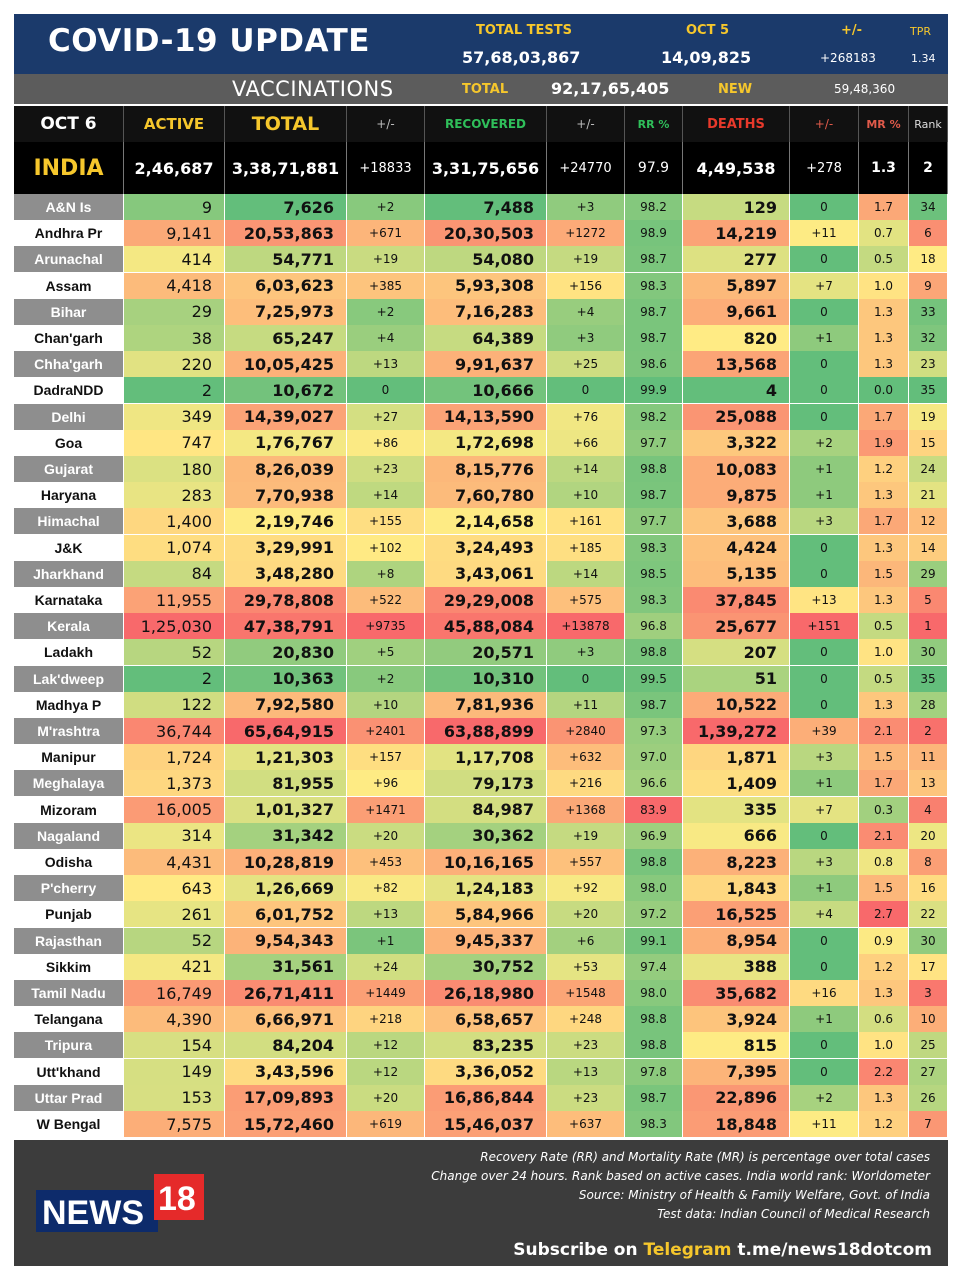 The image size is (962, 1280). Describe the element at coordinates (928, 784) in the screenshot. I see `cell-rank: 13` at that location.